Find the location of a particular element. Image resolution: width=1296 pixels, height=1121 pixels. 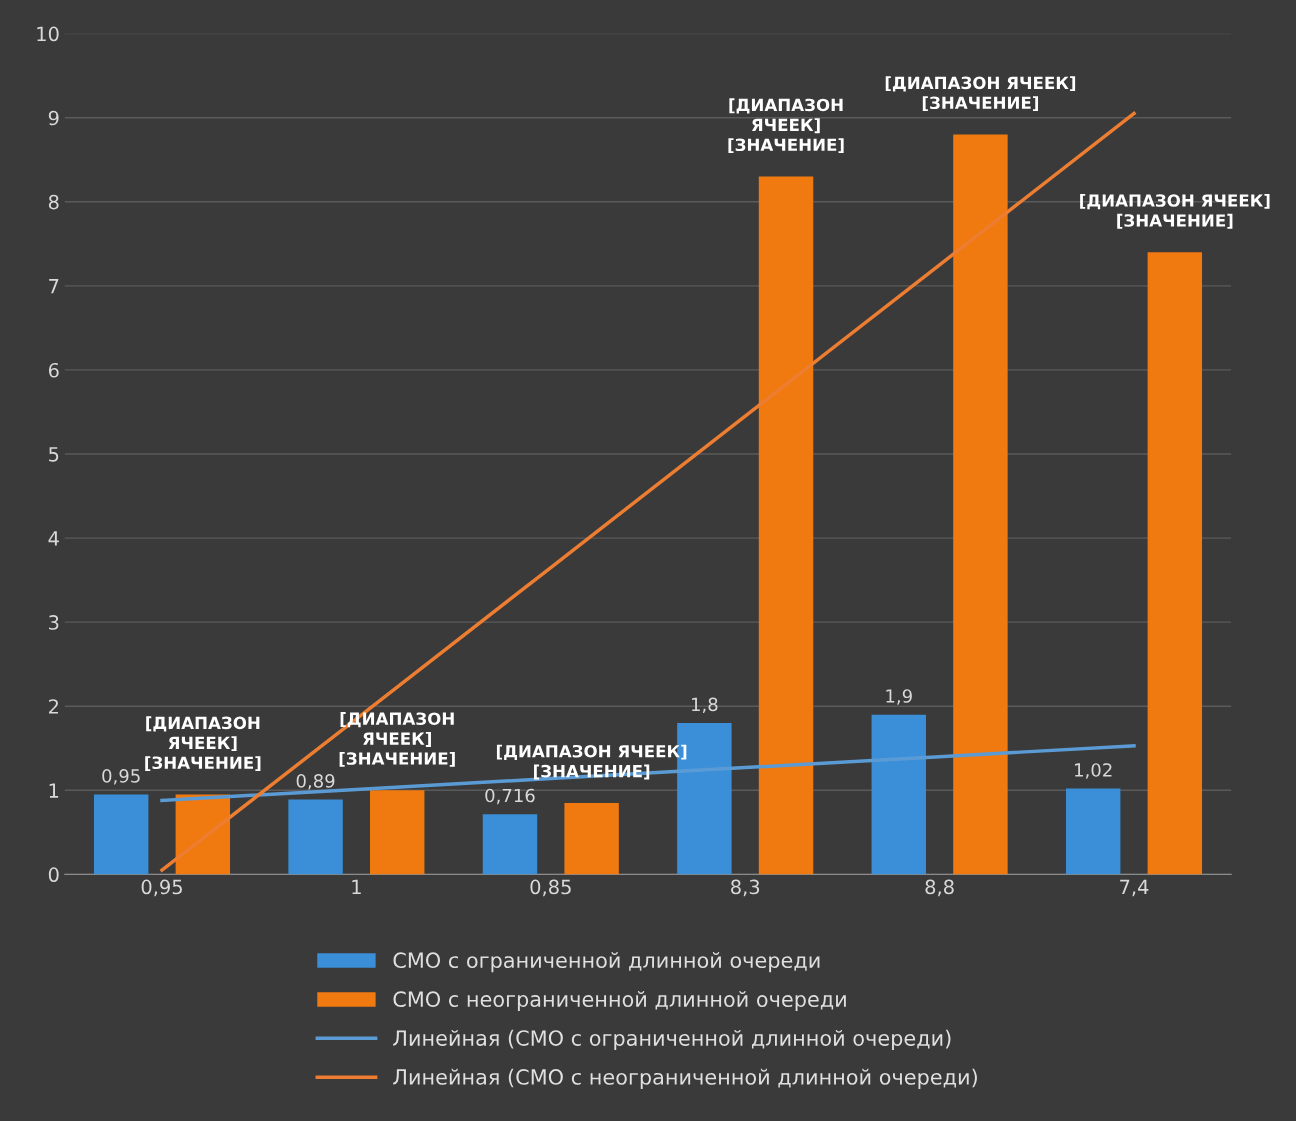

y-tick-label: 2 is located at coordinates (53, 706).